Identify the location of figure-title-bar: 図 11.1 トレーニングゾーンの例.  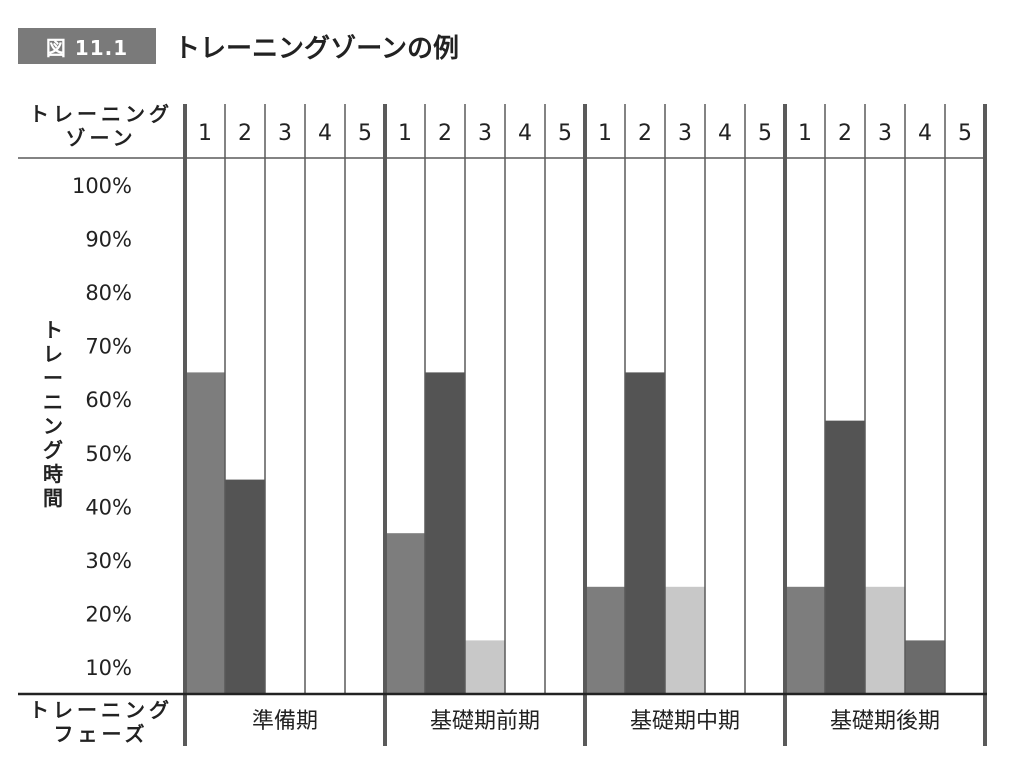
(238, 46).